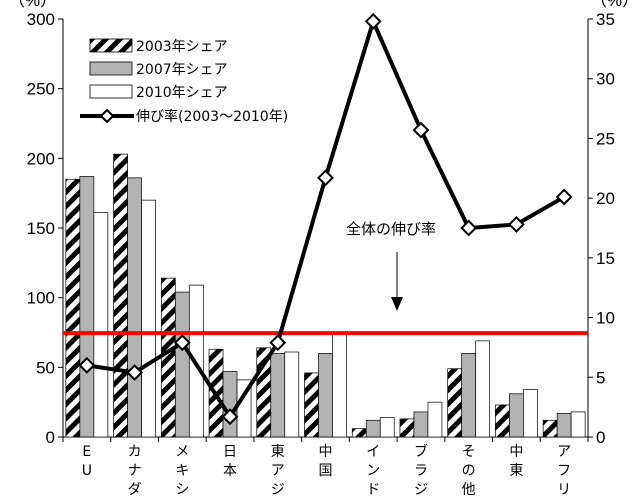  What do you see at coordinates (391, 265) in the screenshot?
I see `annotation-group: 全体の伸び率` at bounding box center [391, 265].